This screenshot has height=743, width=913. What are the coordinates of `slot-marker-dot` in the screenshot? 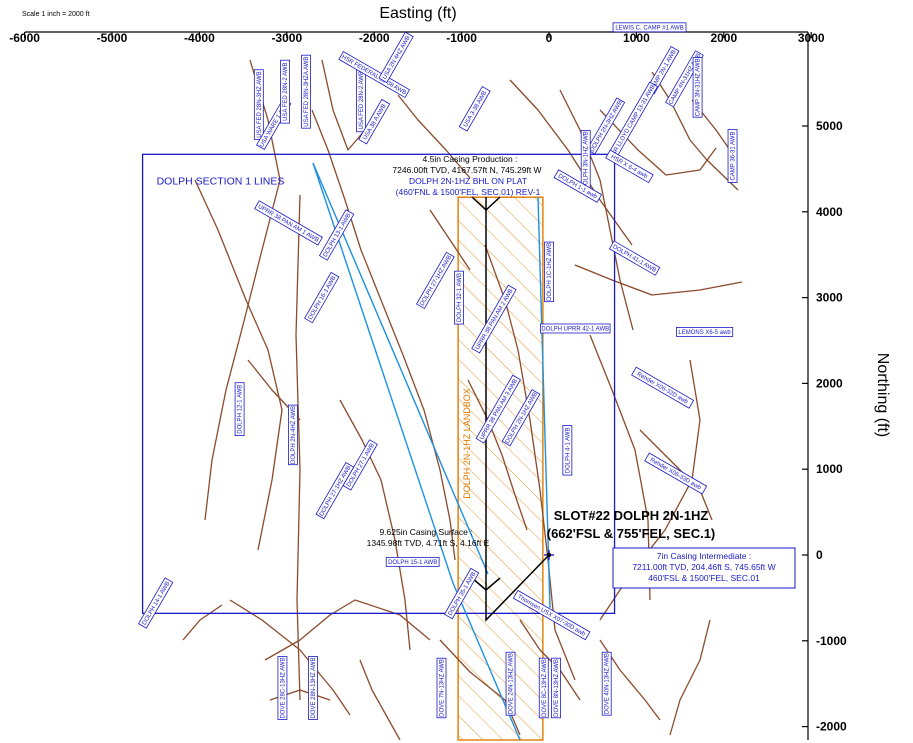 It's located at (549, 555).